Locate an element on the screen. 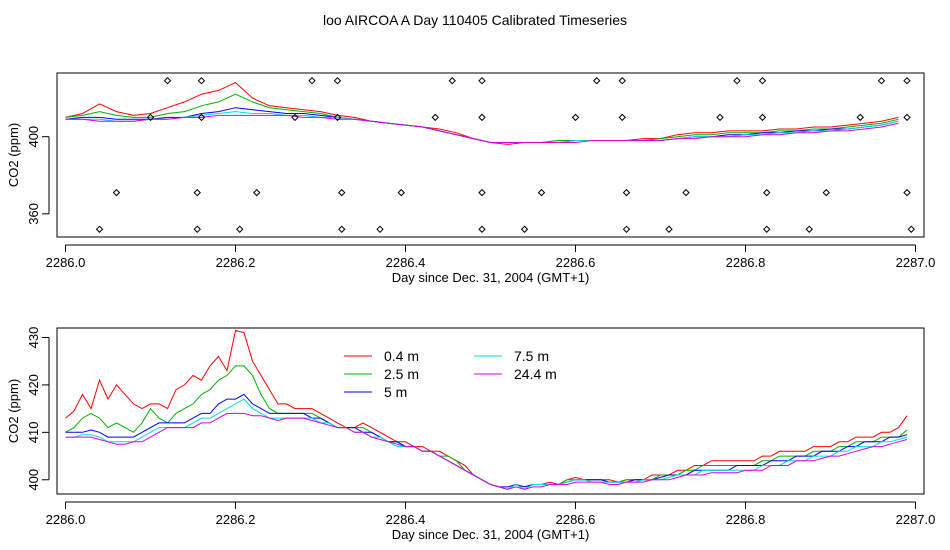 The image size is (950, 550). y-tick-label: 410 is located at coordinates (33, 432).